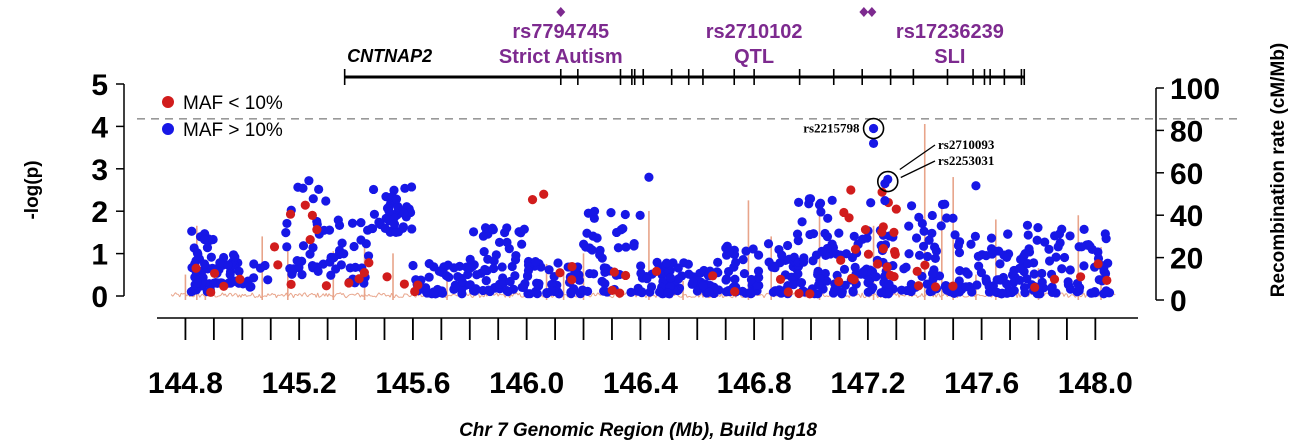 The width and height of the screenshot is (1301, 444). Describe the element at coordinates (1178, 301) in the screenshot. I see `y2-tick-label: 0` at that location.